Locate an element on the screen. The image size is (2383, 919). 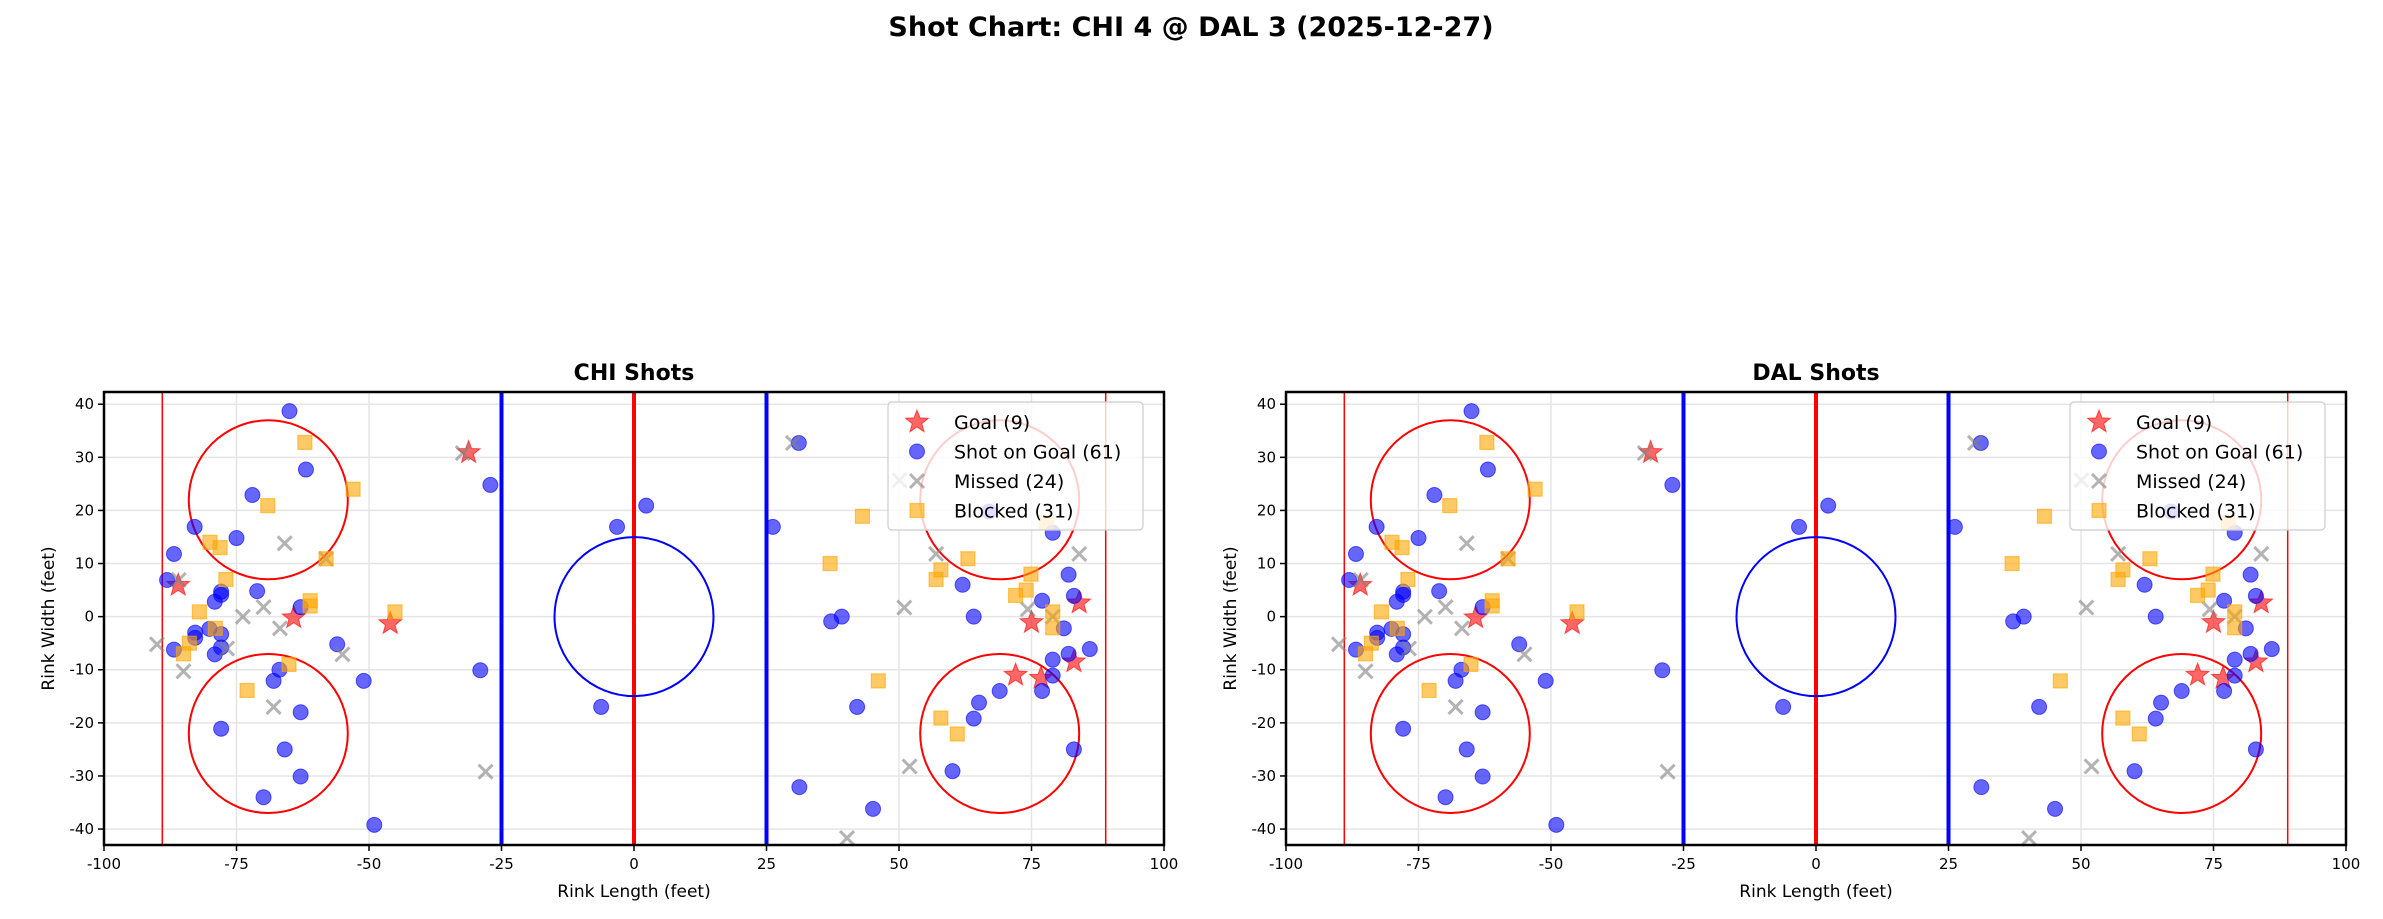
x-axis-label: Rink Length (feet) is located at coordinates (1815, 892).